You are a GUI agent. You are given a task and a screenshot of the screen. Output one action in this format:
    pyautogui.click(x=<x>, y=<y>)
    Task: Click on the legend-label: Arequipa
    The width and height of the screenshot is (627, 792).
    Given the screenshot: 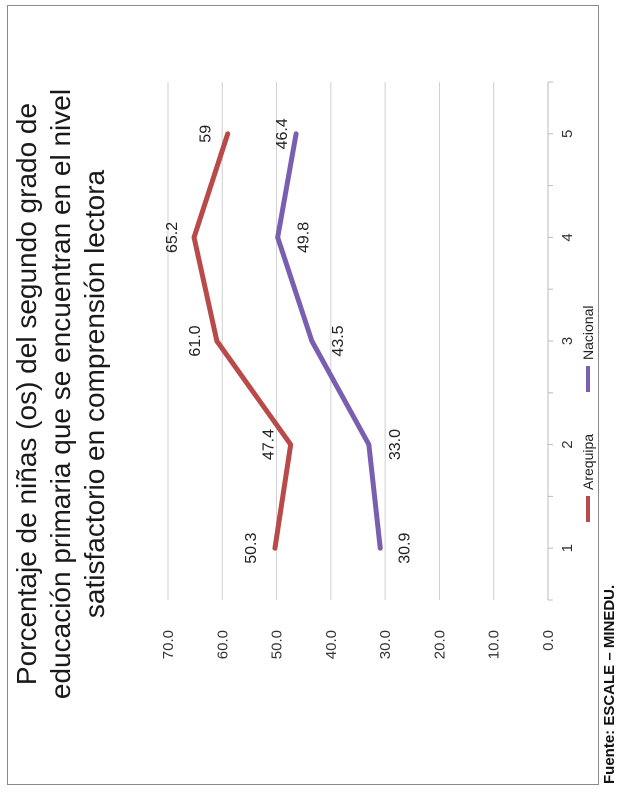 What is the action you would take?
    pyautogui.click(x=588, y=462)
    